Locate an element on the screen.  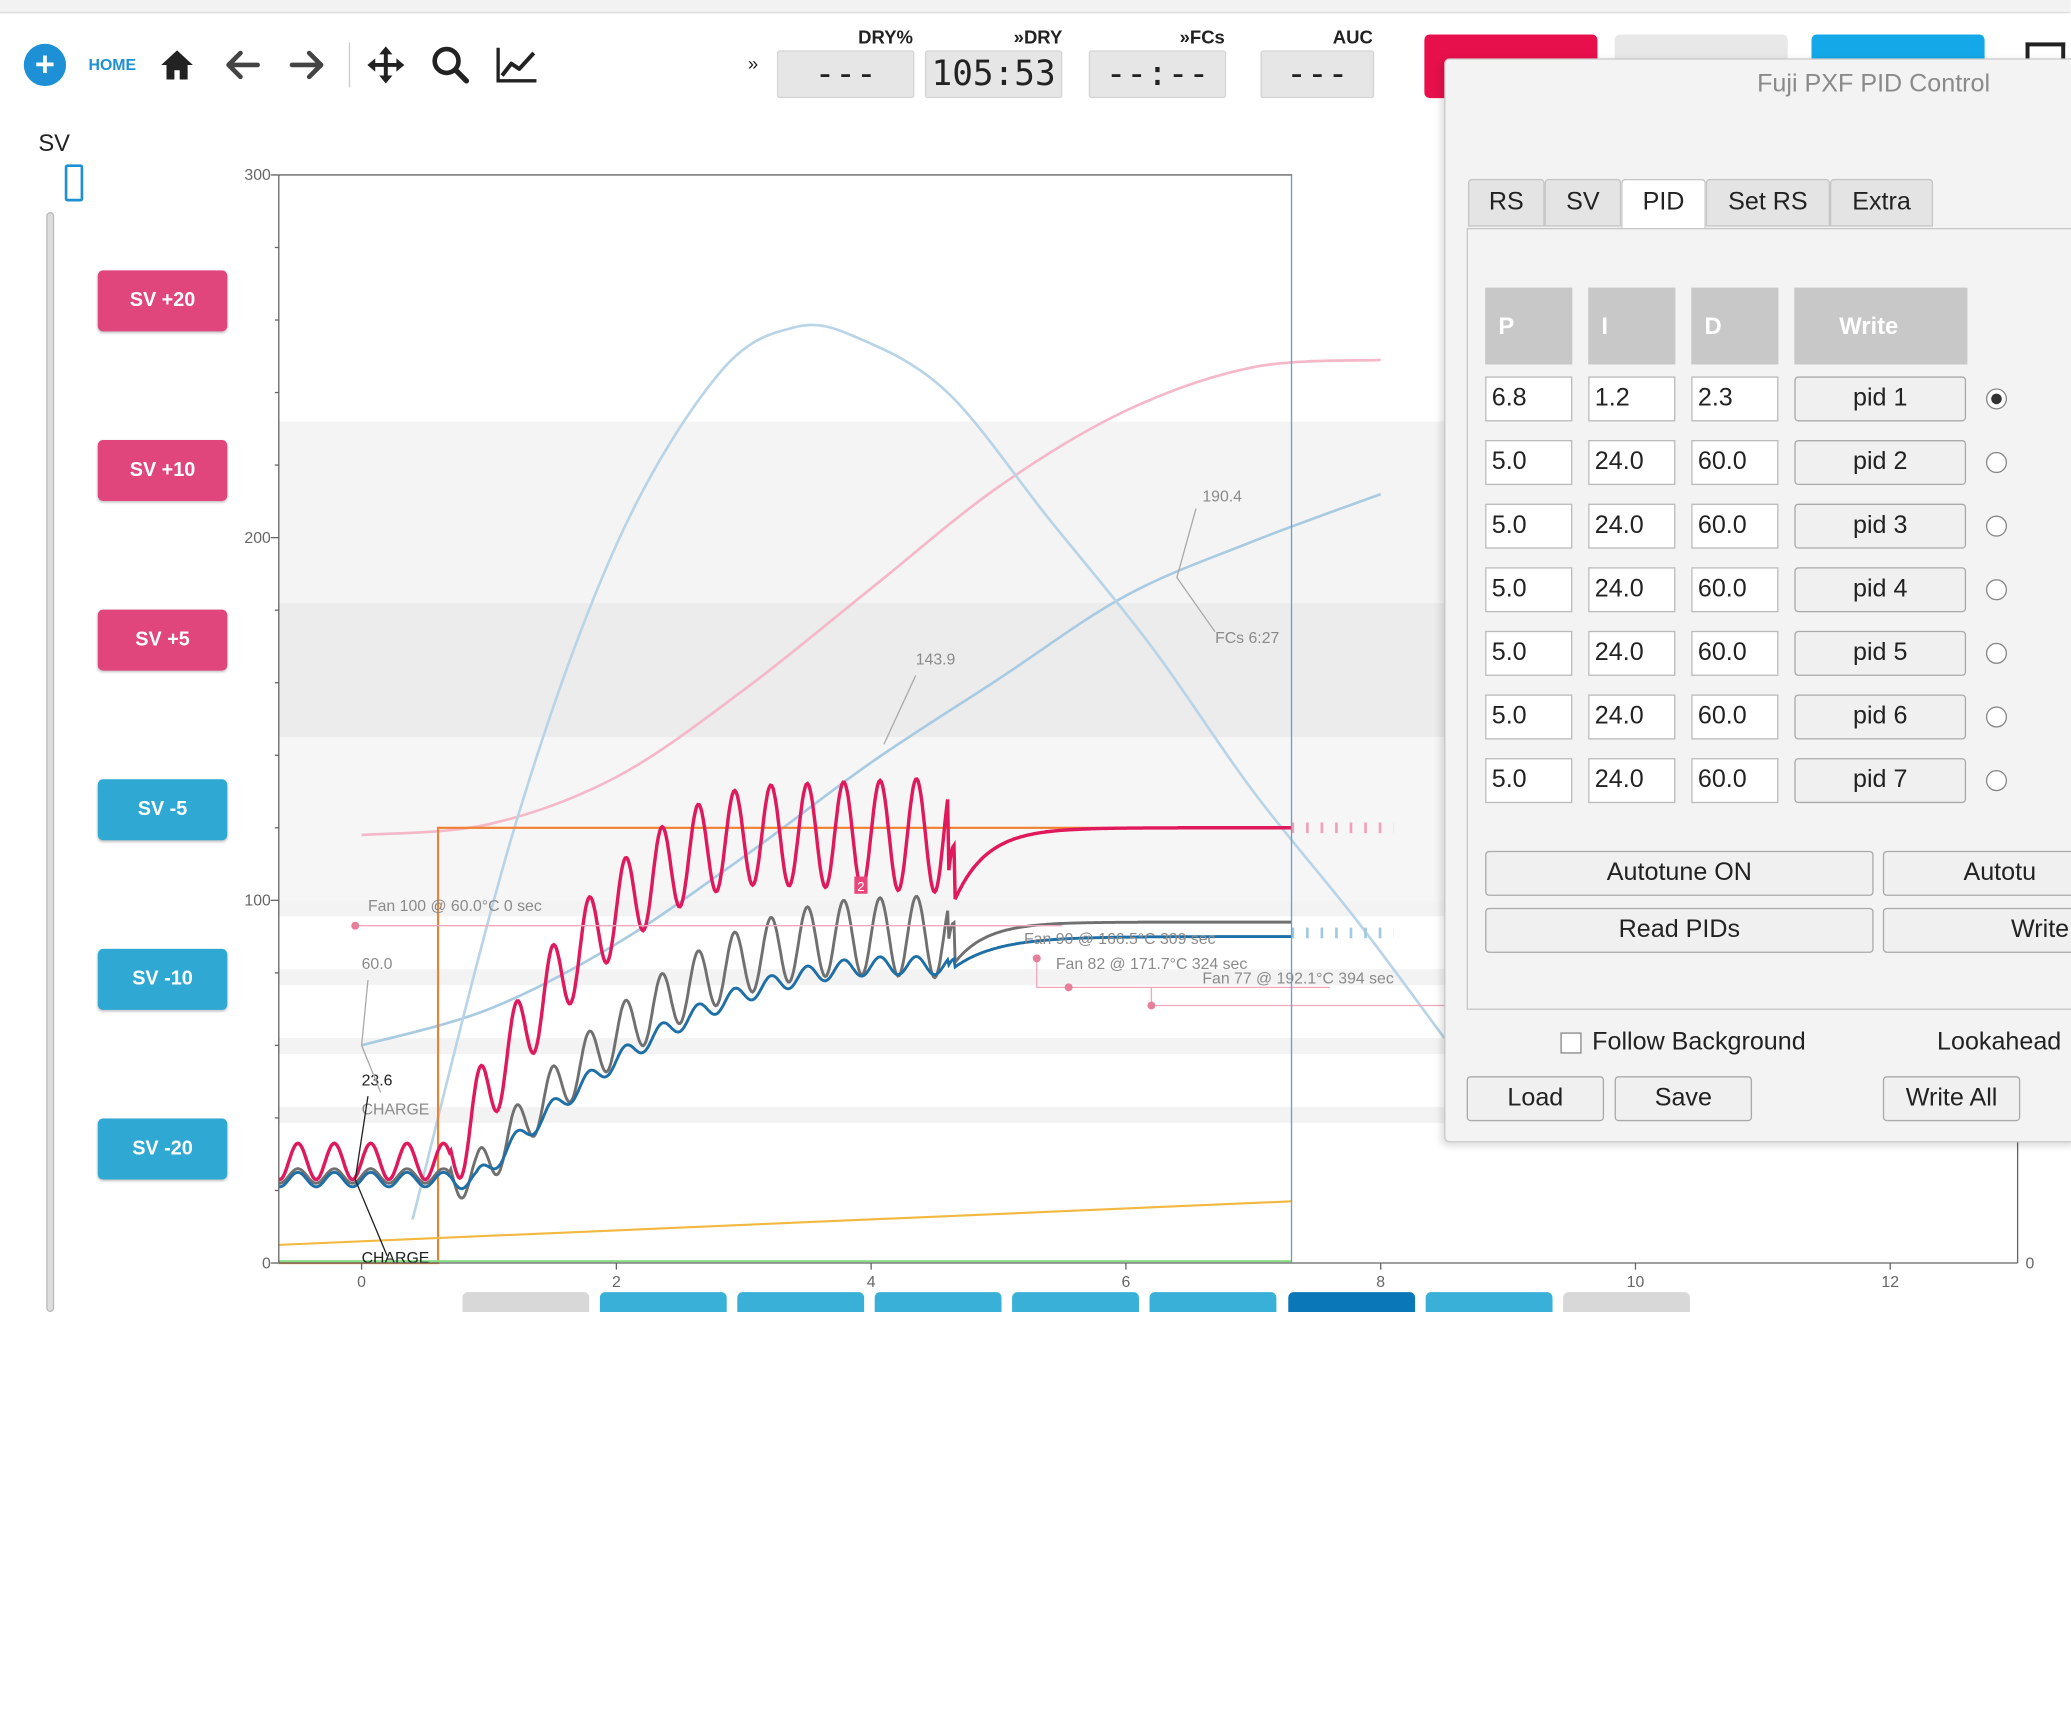
event-marker-box is located at coordinates (861, 885).